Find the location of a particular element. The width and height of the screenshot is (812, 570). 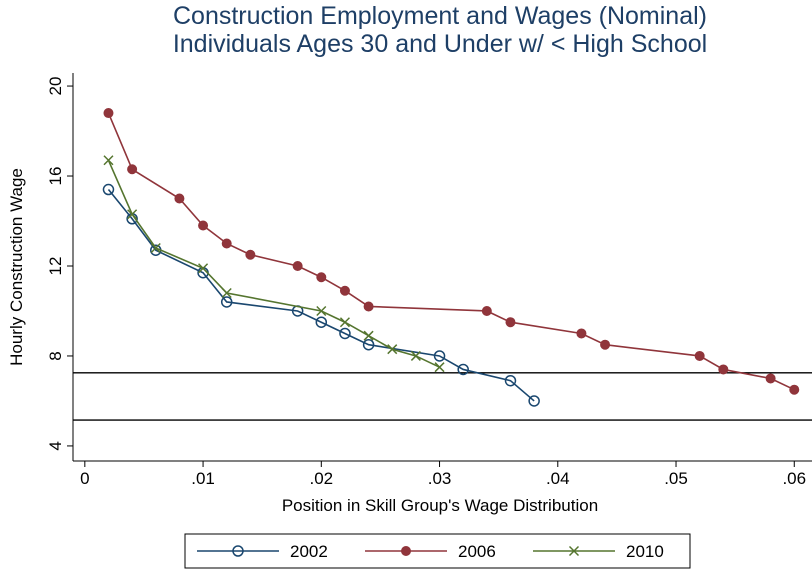

x-tick-label: .06 is located at coordinates (794, 478).